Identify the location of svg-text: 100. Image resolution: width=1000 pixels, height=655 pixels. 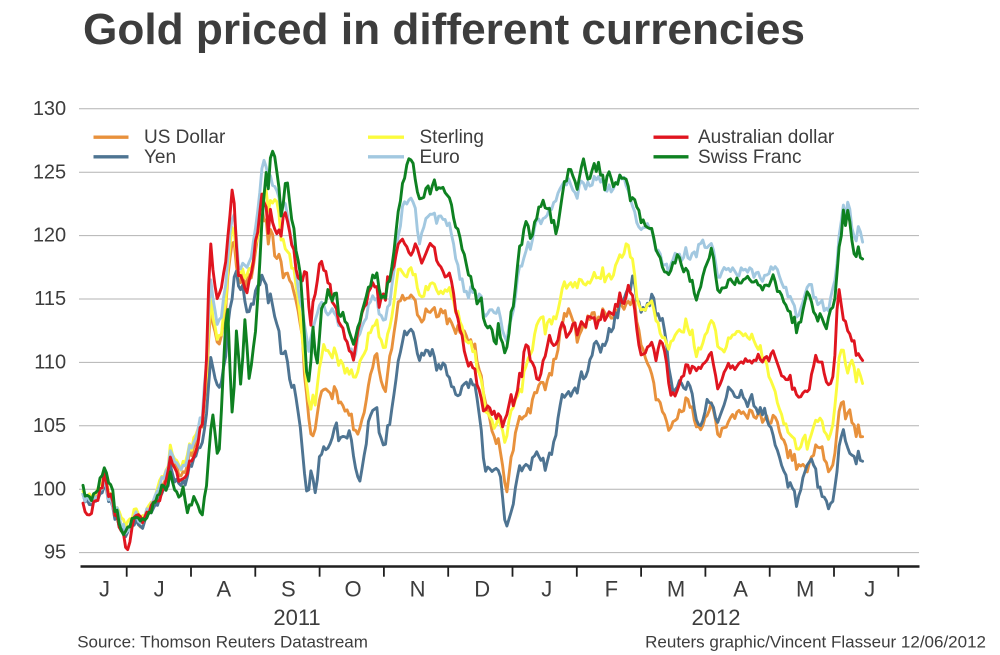
(49, 489).